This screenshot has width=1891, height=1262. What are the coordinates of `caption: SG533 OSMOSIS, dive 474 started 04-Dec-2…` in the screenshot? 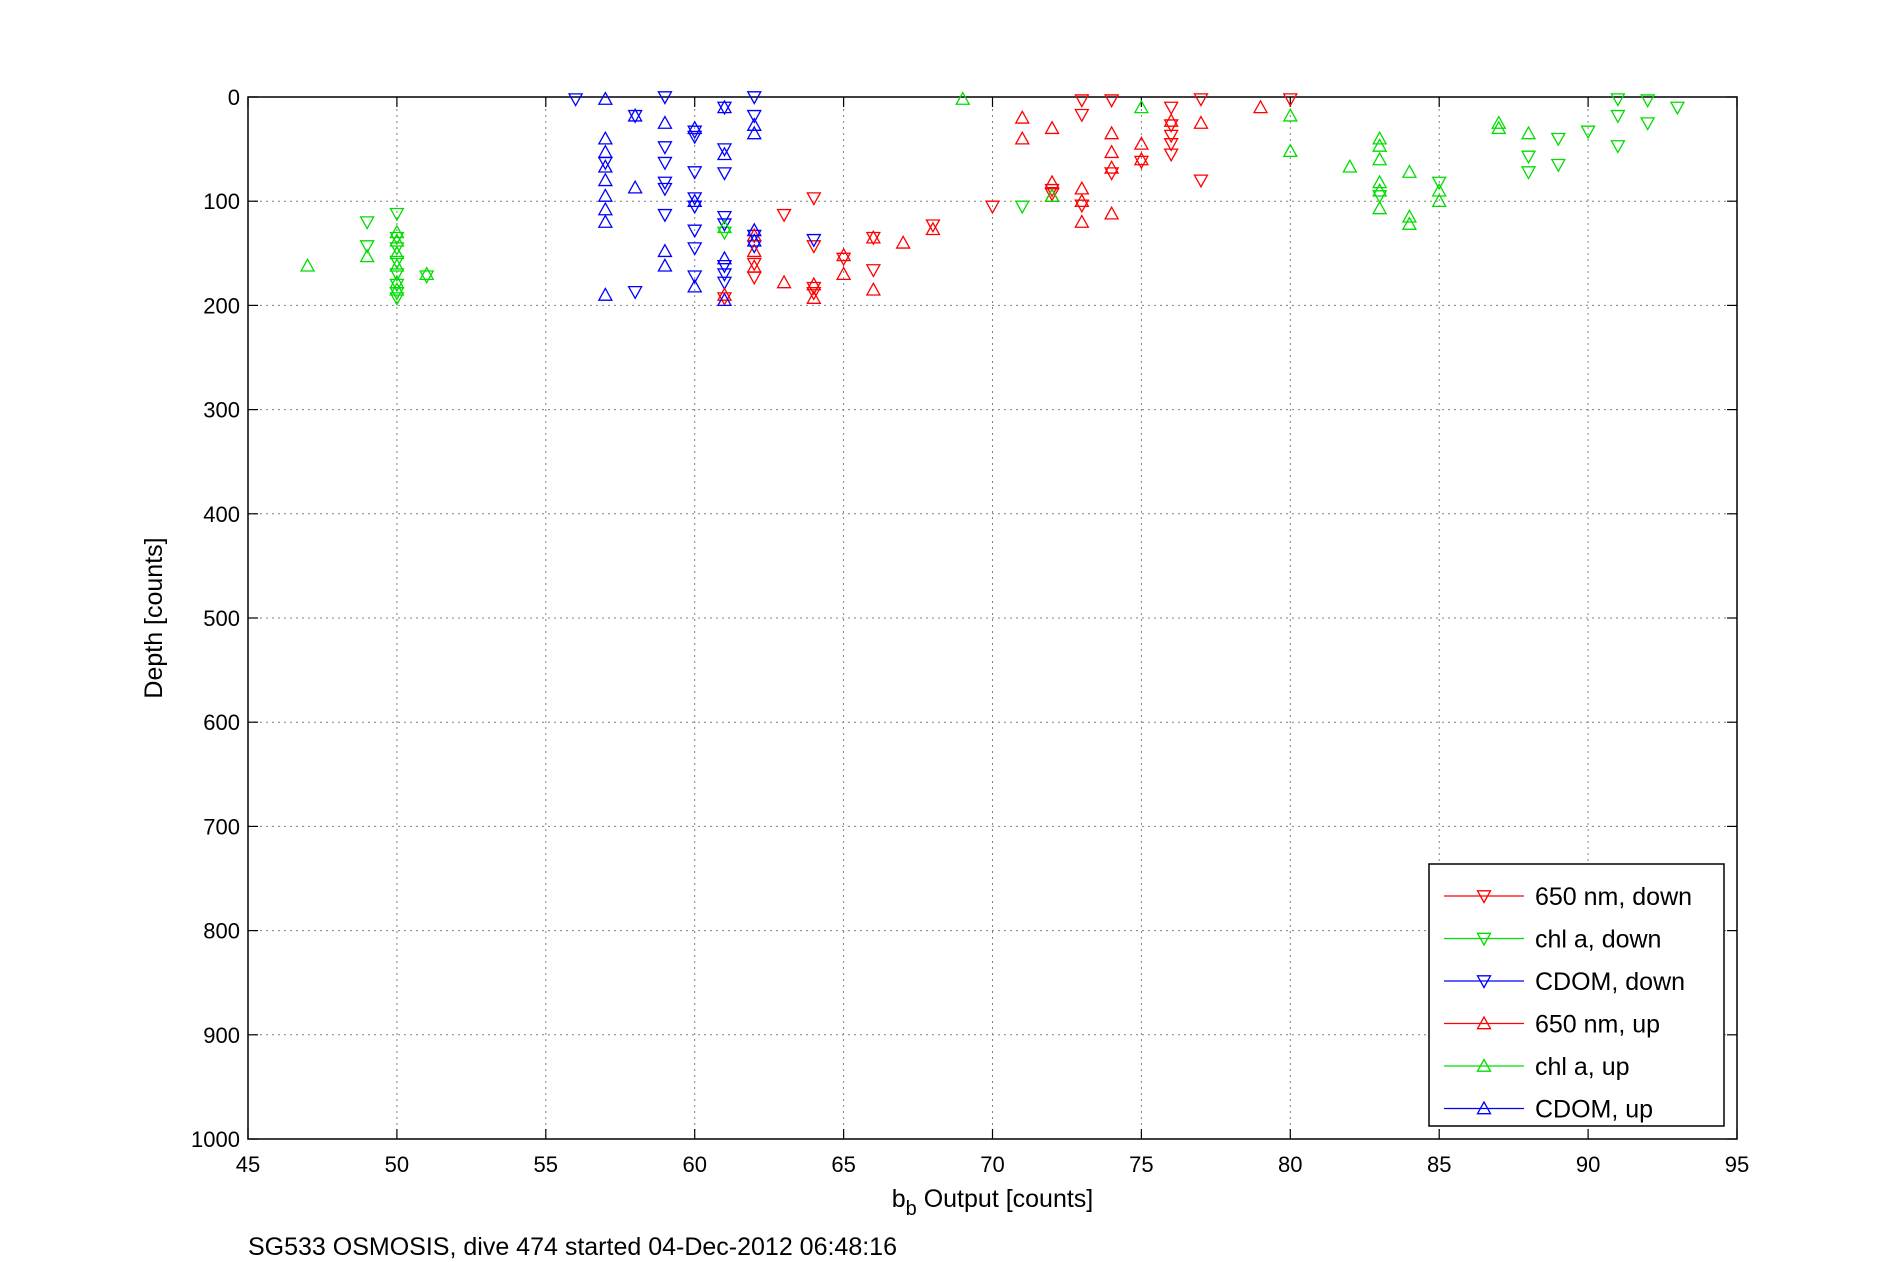 It's located at (572, 1247).